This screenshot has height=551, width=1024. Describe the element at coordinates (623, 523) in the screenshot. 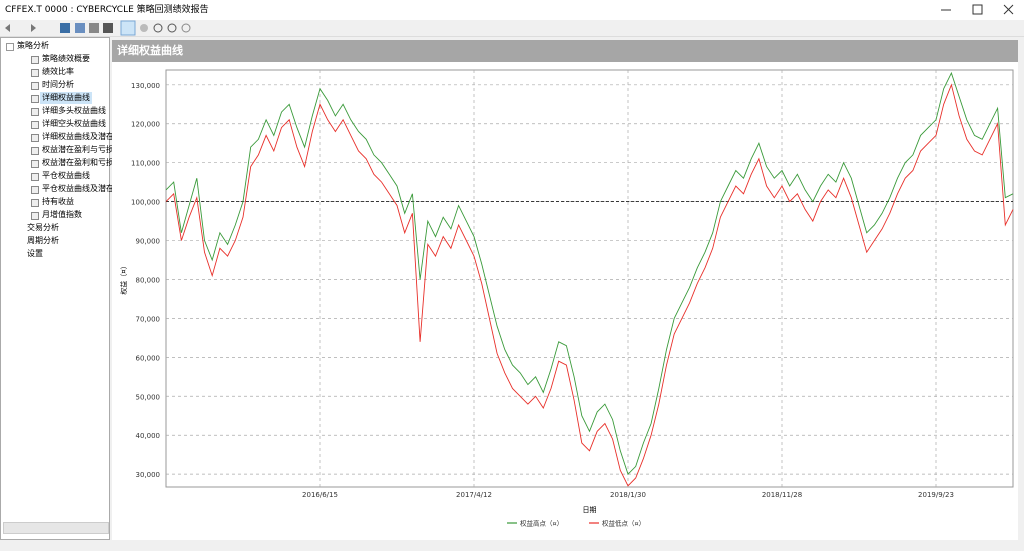

I see `legend-label: 权益低点（¤）` at that location.